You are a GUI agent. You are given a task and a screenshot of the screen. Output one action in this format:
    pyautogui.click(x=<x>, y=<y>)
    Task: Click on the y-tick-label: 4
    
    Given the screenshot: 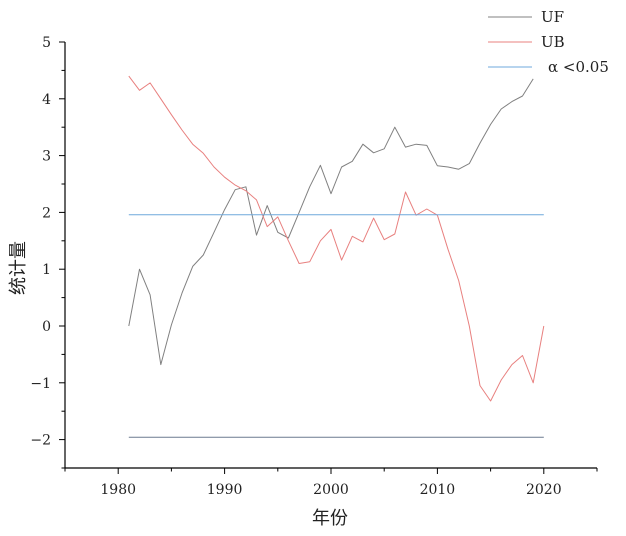 What is the action you would take?
    pyautogui.click(x=46, y=100)
    